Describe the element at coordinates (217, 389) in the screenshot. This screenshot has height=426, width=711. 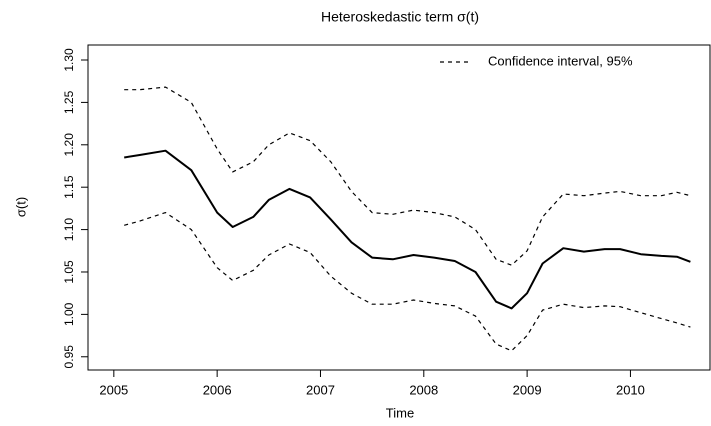
I see `x-tick-label: 2006` at that location.